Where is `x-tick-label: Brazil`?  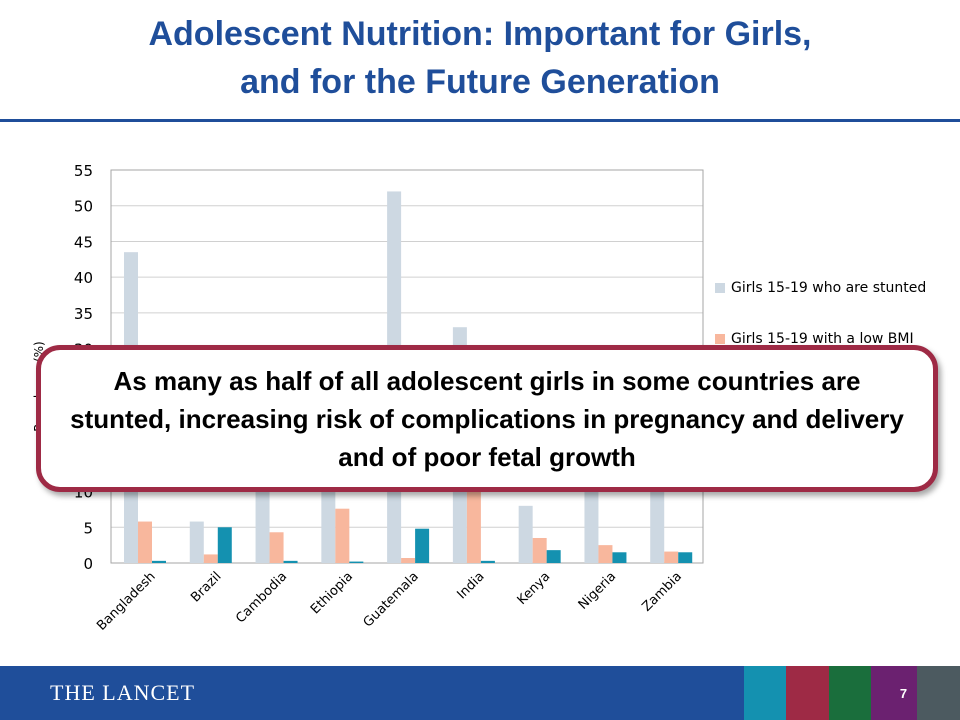 x-tick-label: Brazil is located at coordinates (206, 587).